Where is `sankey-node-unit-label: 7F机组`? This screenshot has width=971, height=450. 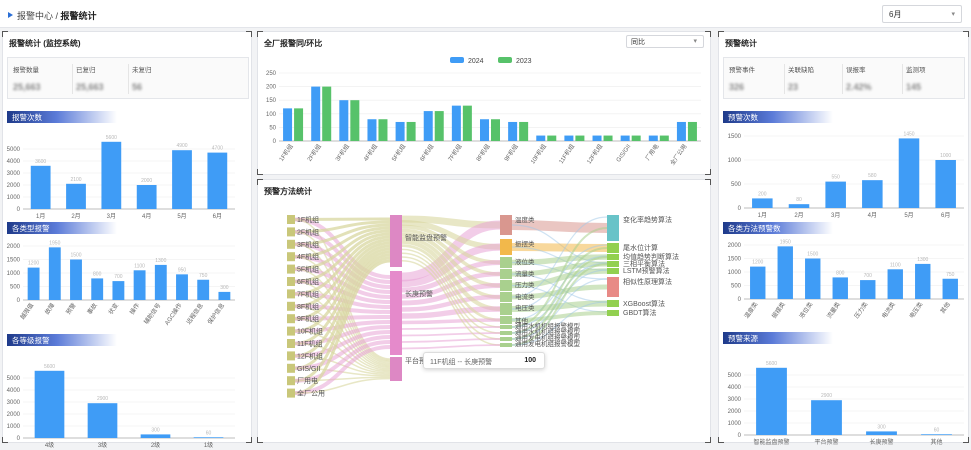
sankey-node-unit-label: 7F机组 is located at coordinates (308, 293).